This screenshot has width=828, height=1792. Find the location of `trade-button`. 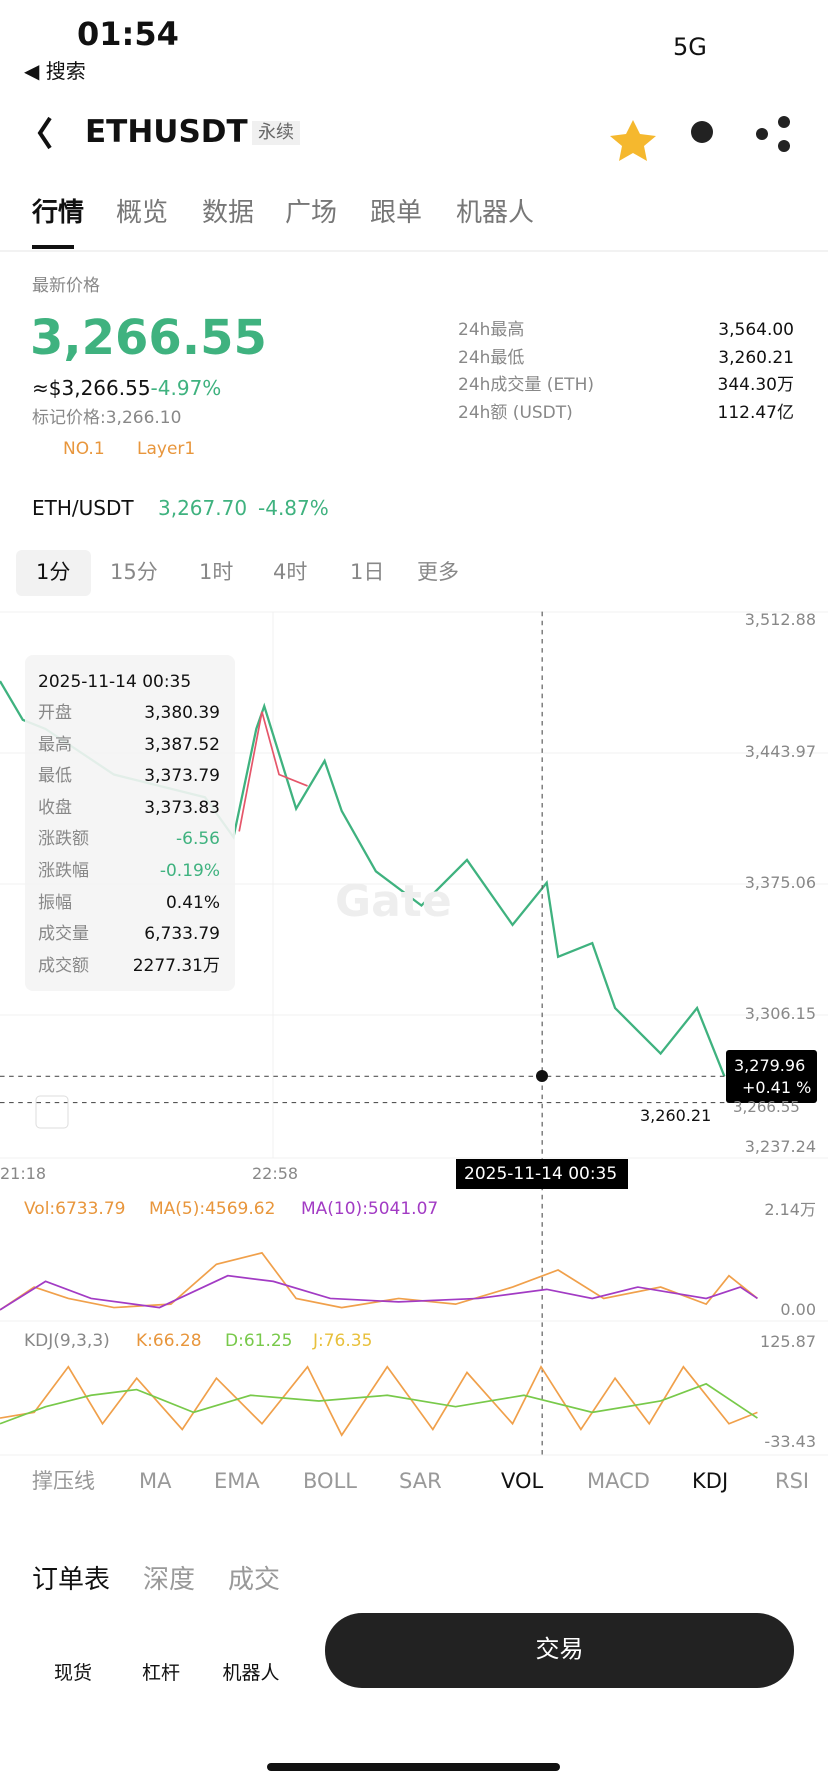

trade-button is located at coordinates (559, 1650).